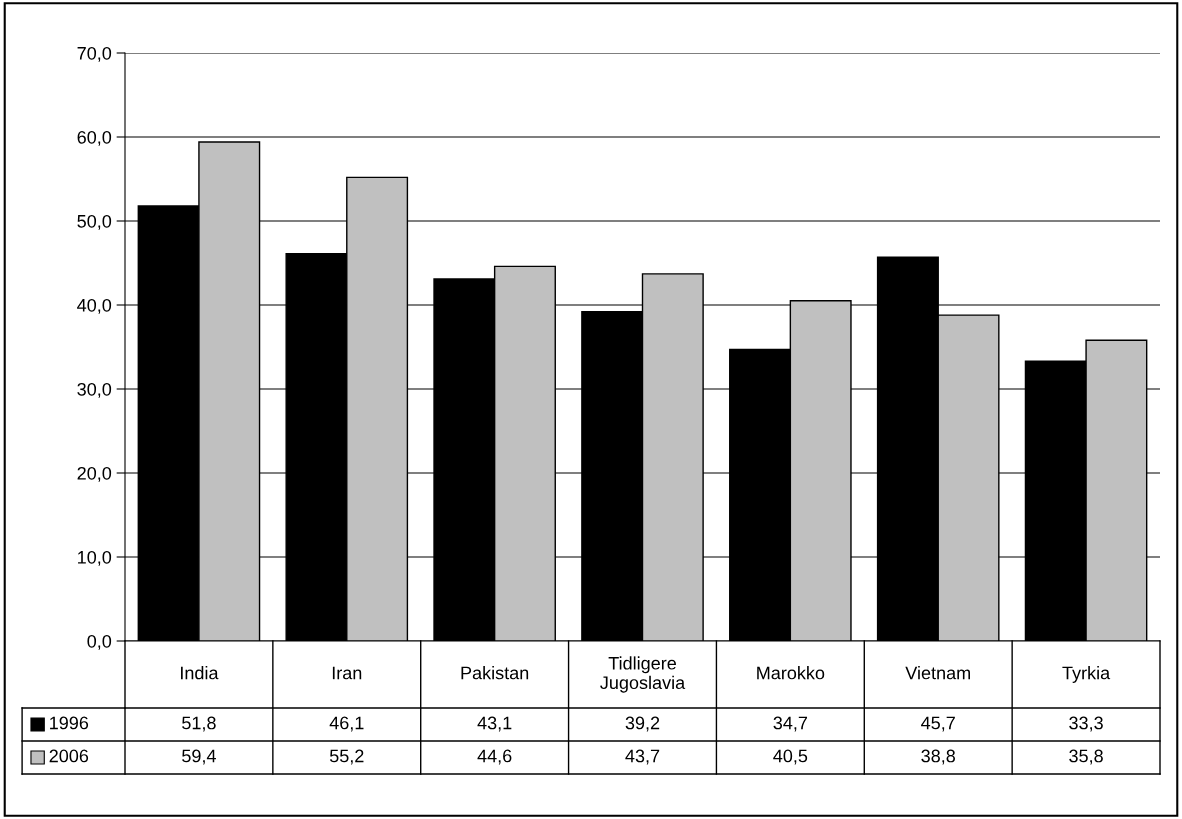  Describe the element at coordinates (495, 673) in the screenshot. I see `x-tick-label: Pakistan` at that location.